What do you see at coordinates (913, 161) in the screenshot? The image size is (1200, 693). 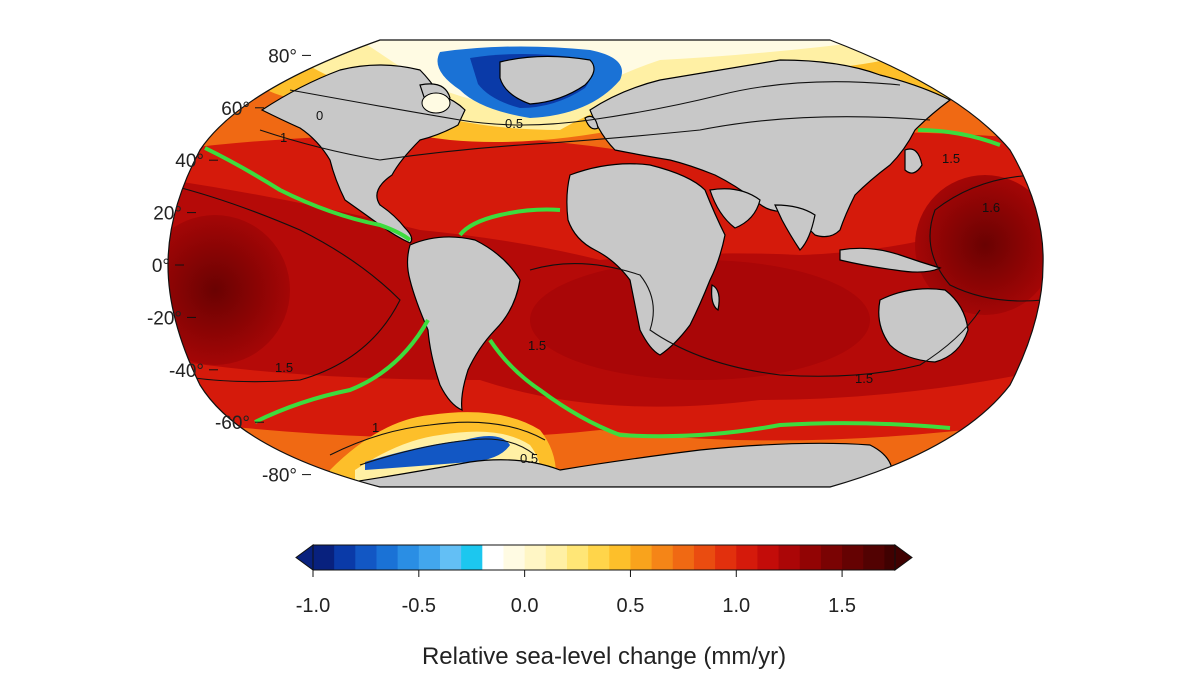 I see `japan` at bounding box center [913, 161].